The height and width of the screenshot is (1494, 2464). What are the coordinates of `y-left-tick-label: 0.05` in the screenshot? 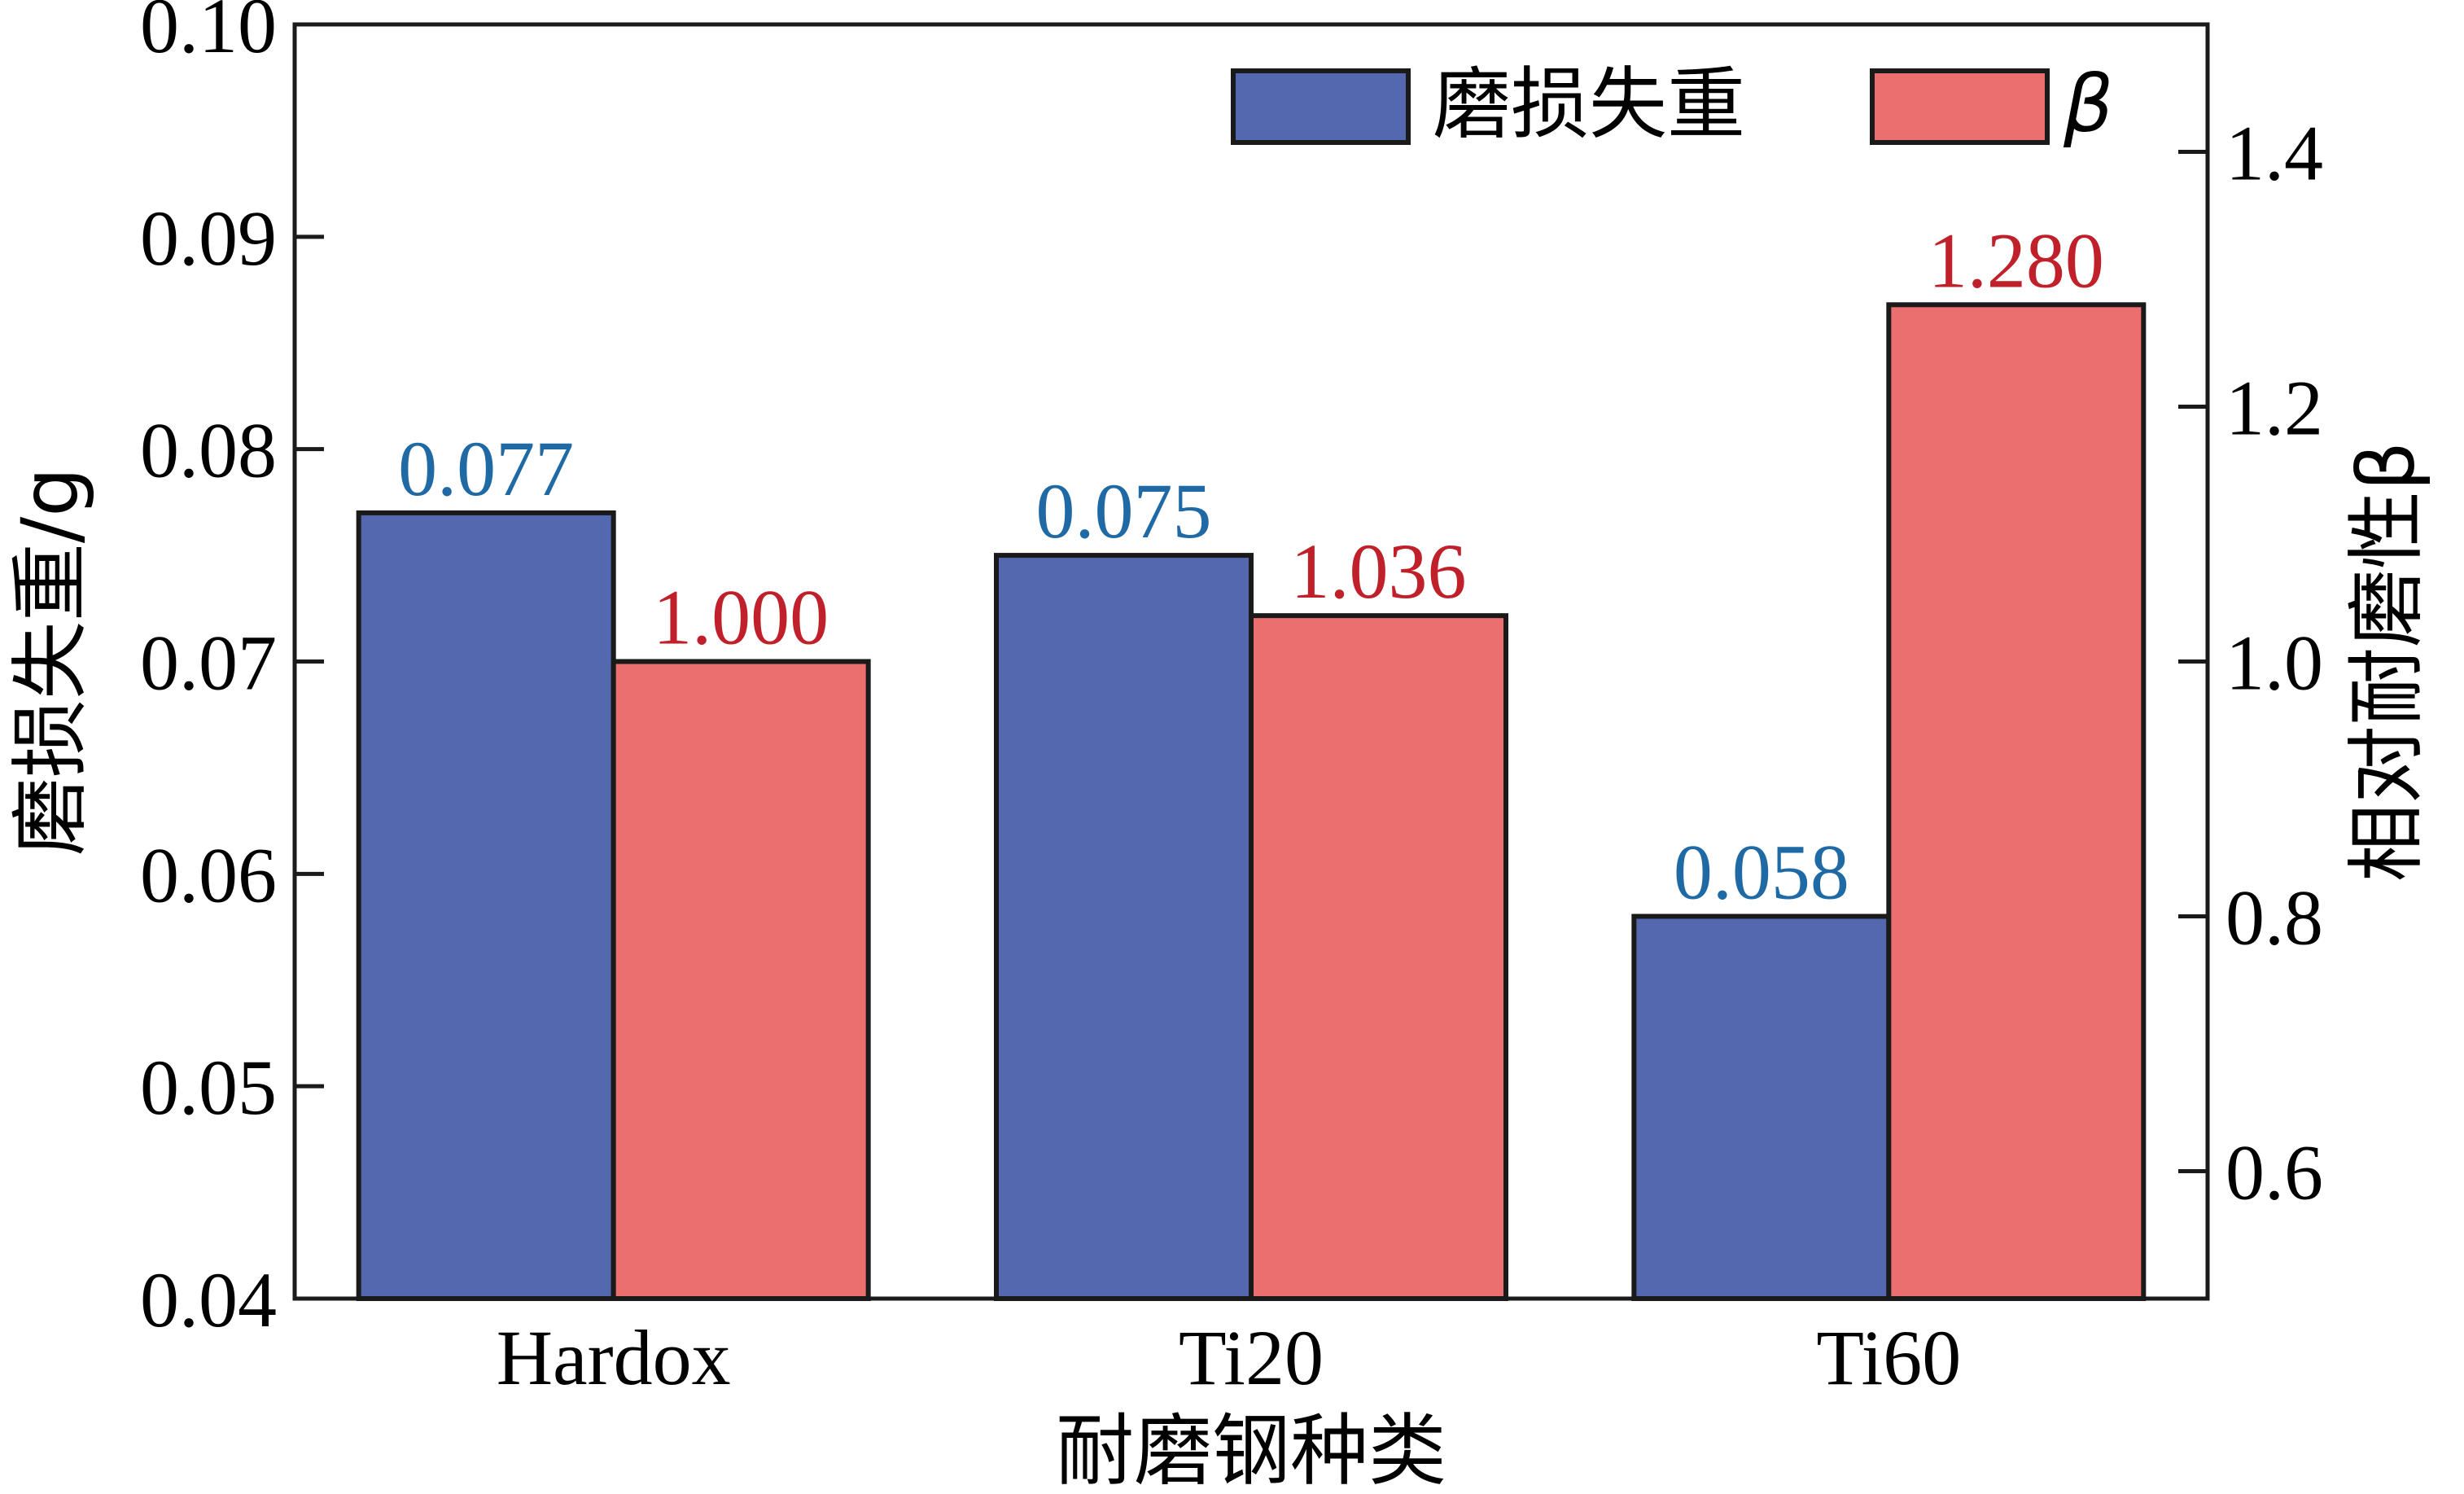 It's located at (209, 1087).